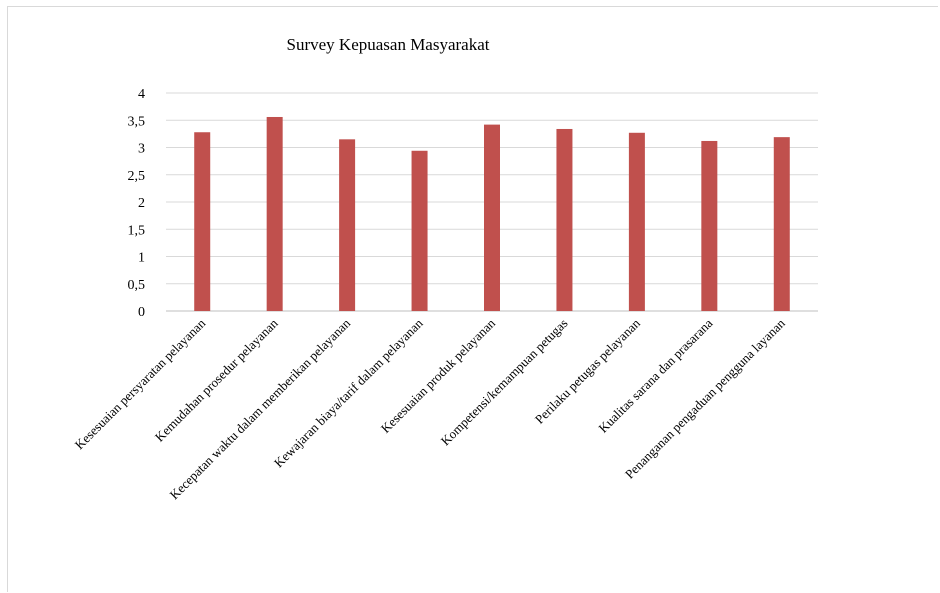  What do you see at coordinates (348, 392) in the screenshot?
I see `x-tick-label: Kewajaran biaya/tarif dalam pelayanan` at bounding box center [348, 392].